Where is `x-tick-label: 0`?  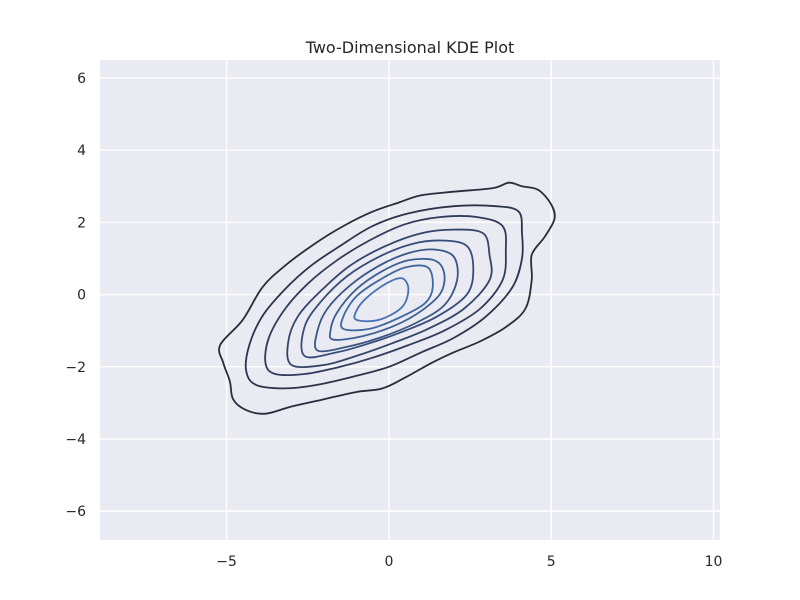 x-tick-label: 0 is located at coordinates (388, 562).